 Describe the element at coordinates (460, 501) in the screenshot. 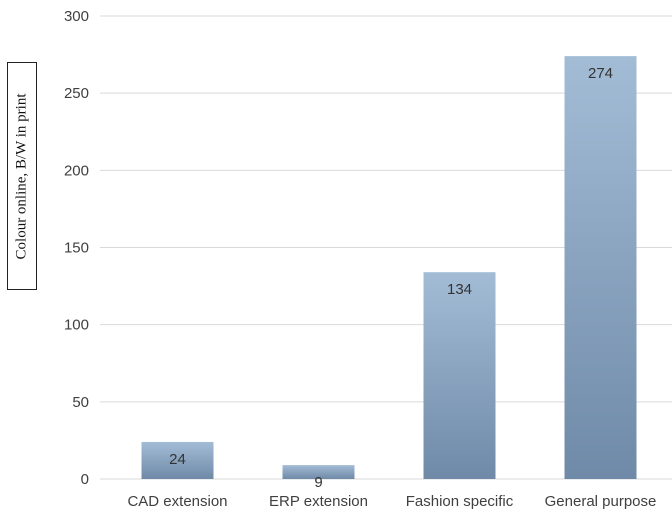

I see `x-category-label: Fashion specific` at that location.